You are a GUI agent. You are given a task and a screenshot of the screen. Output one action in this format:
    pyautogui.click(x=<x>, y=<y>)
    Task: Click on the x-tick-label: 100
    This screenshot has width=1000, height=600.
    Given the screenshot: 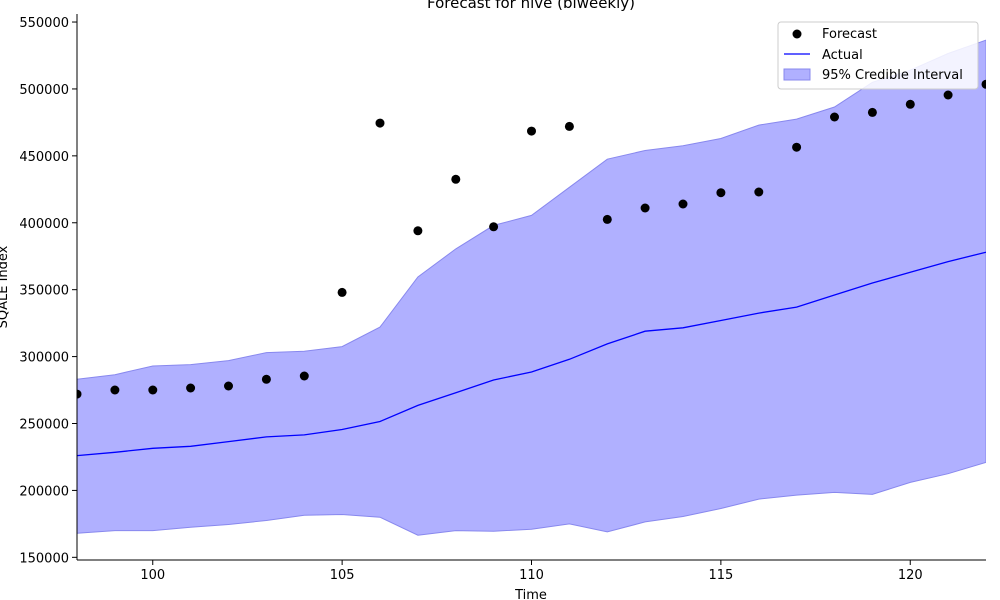 What is the action you would take?
    pyautogui.click(x=152, y=575)
    